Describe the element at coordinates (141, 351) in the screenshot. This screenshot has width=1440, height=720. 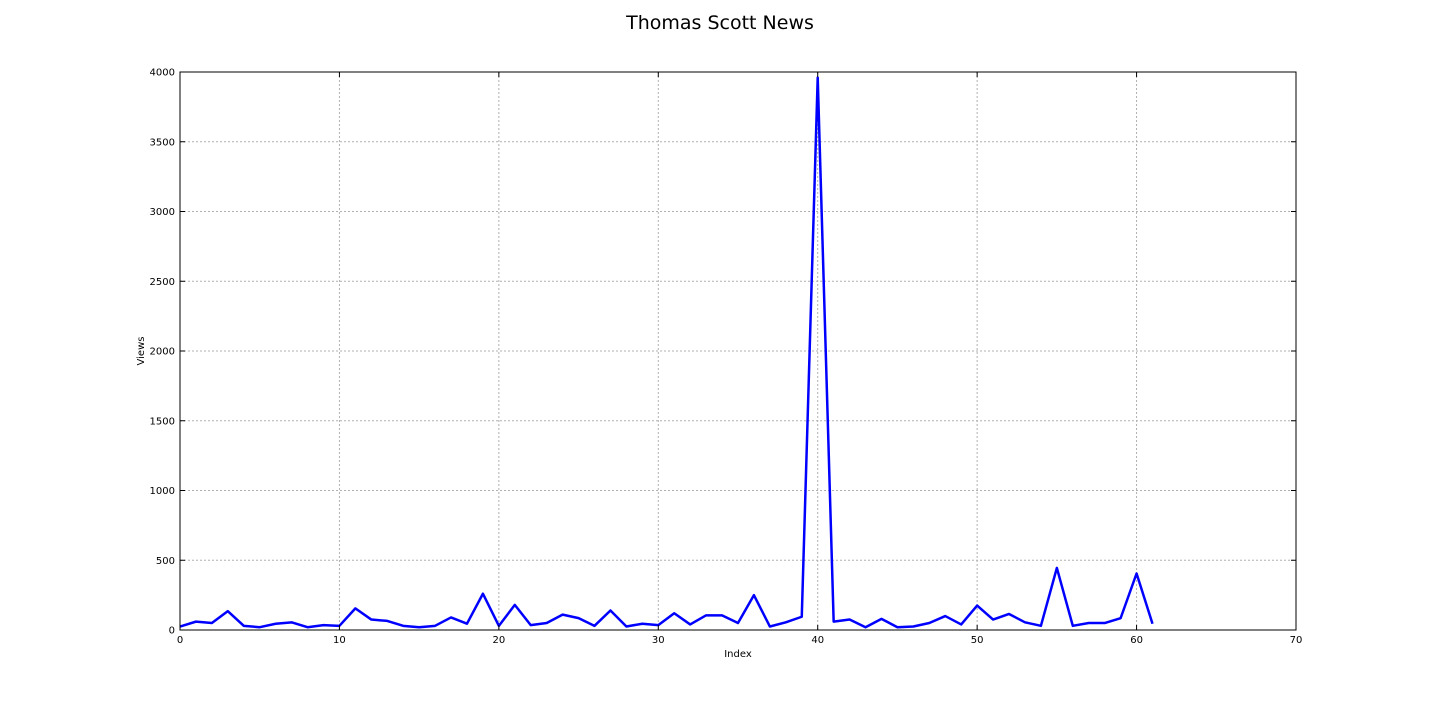
I see `y-axis-label: Views` at that location.